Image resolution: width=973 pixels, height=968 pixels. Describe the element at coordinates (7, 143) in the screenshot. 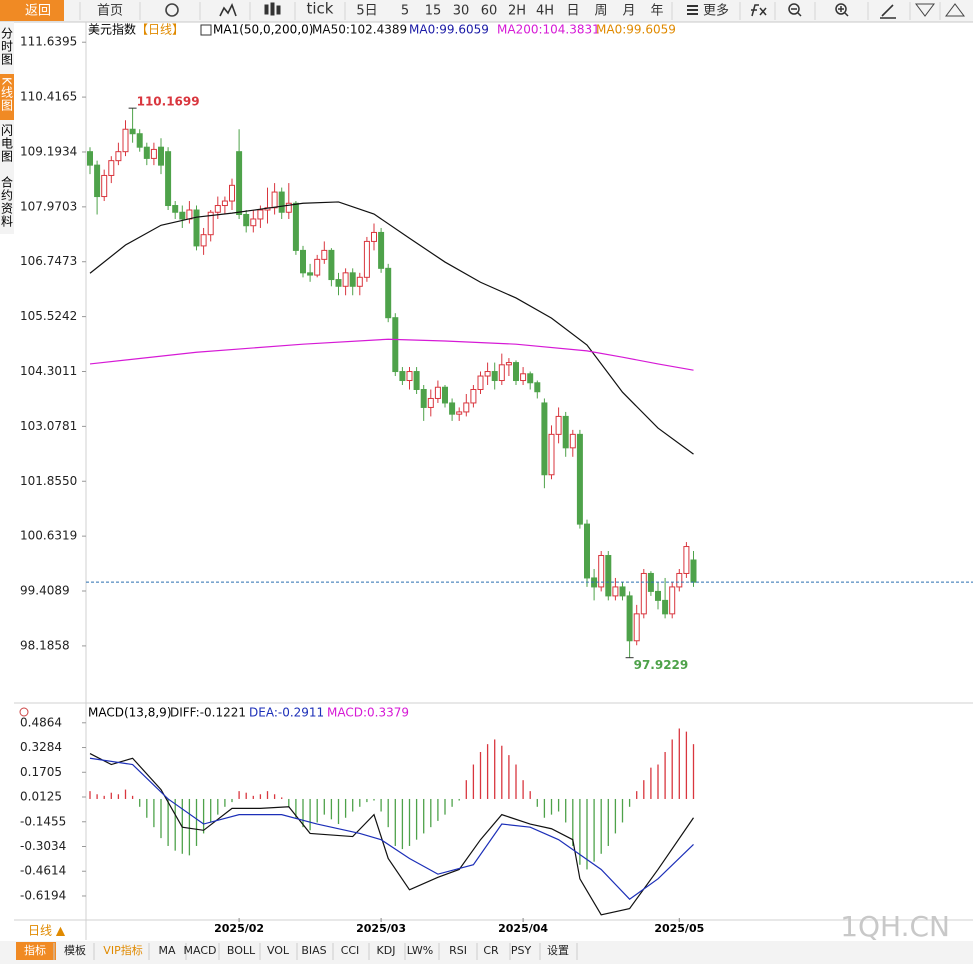

I see `side-tab: 闪电图` at that location.